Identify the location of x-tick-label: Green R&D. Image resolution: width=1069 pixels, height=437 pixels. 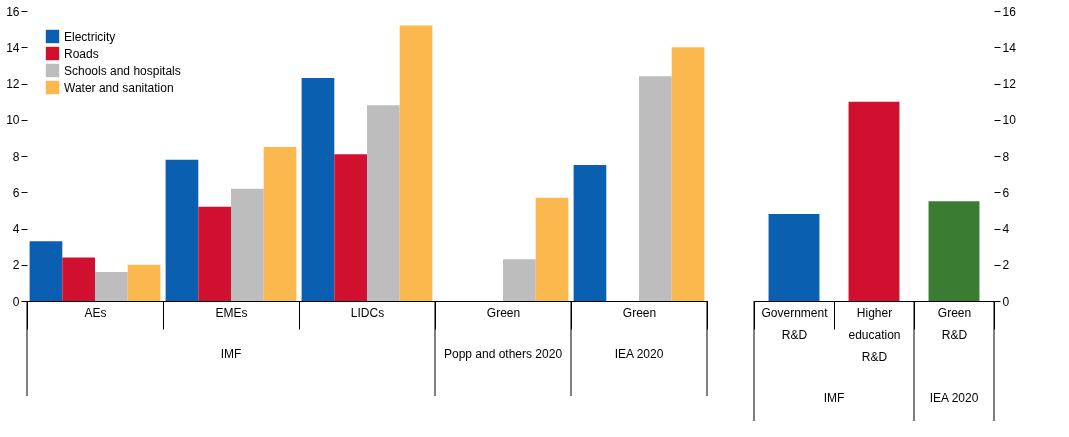
(954, 323).